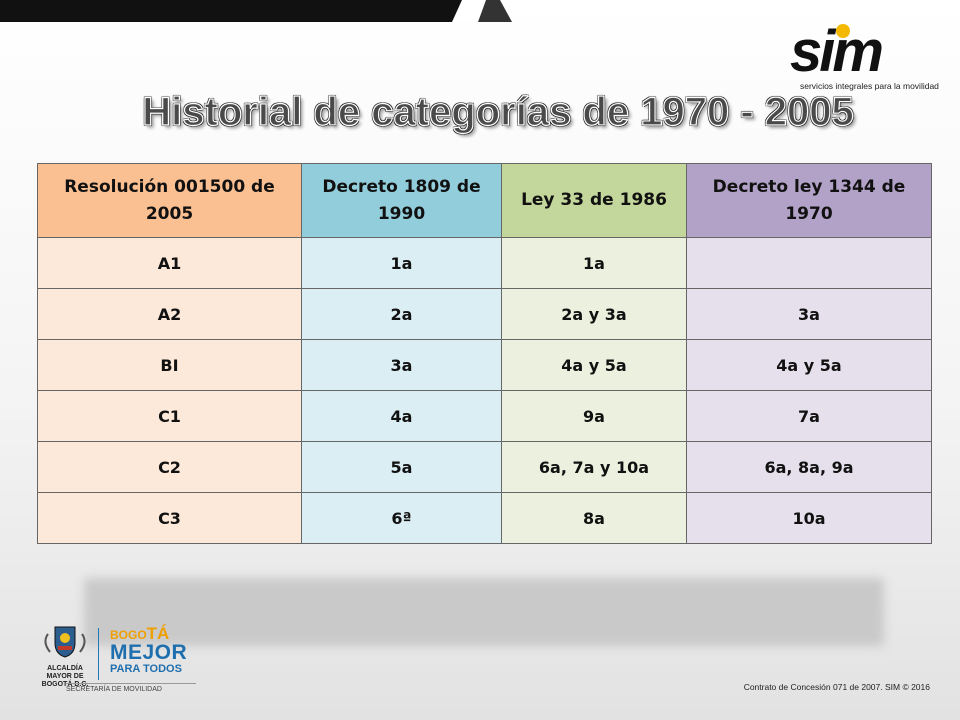  I want to click on header-resolucion-2005: Resolución 001500 de 2005, so click(169, 200).